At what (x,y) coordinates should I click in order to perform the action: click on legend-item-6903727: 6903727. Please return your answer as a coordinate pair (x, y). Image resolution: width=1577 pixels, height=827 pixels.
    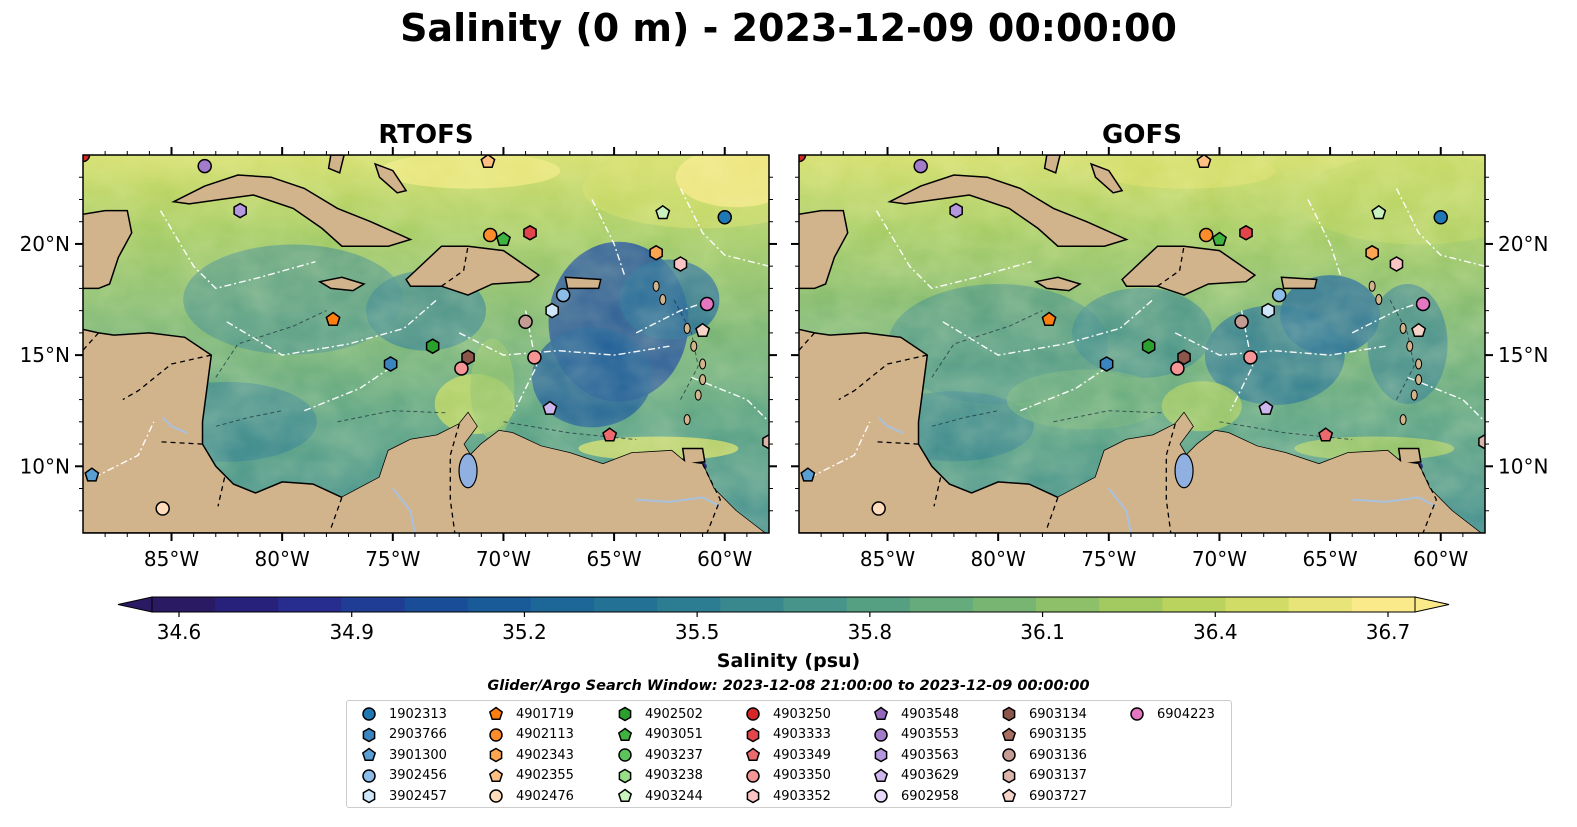
    Looking at the image, I should click on (1043, 796).